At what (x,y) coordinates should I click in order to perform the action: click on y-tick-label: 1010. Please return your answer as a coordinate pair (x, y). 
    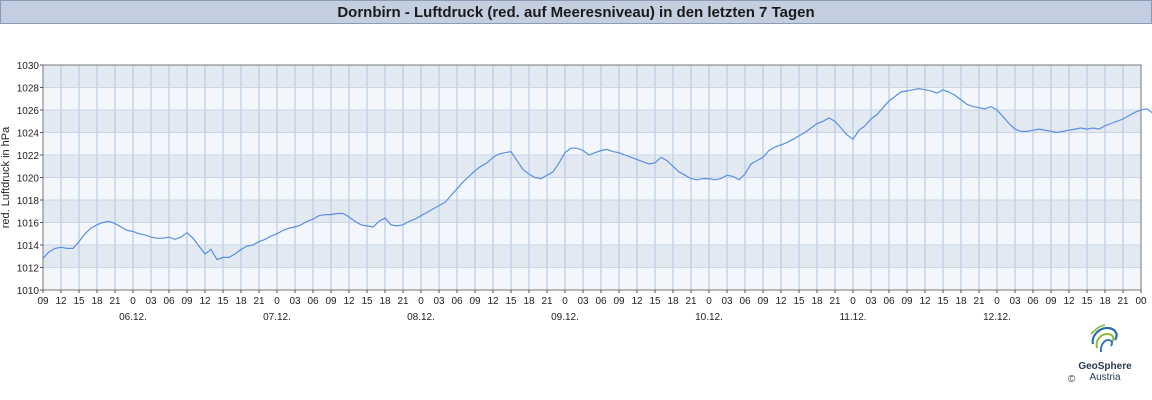
    Looking at the image, I should click on (28, 291).